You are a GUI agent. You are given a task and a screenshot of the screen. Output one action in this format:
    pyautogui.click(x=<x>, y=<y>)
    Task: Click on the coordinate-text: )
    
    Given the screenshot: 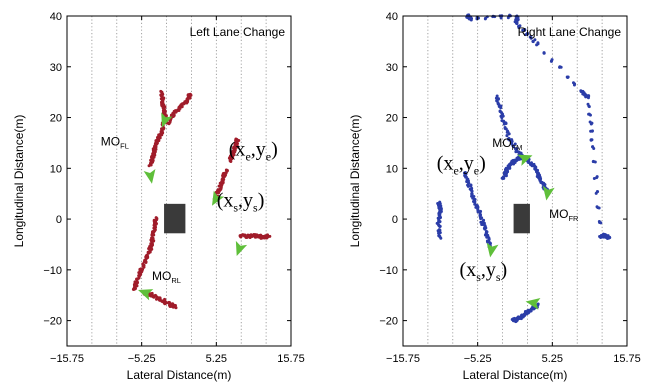 What is the action you would take?
    pyautogui.click(x=482, y=163)
    